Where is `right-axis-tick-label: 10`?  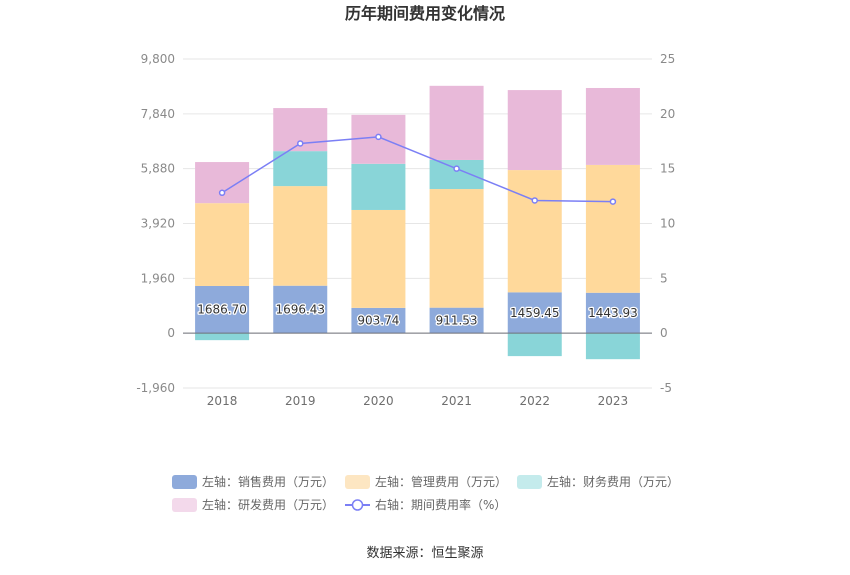
right-axis-tick-label: 10 is located at coordinates (667, 224).